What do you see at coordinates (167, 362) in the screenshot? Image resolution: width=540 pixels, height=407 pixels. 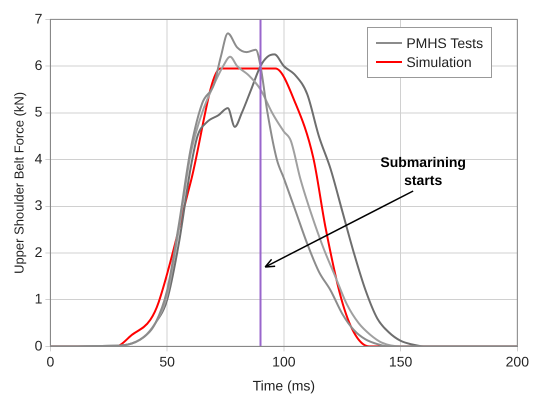 I see `x-tick-label: 50` at bounding box center [167, 362].